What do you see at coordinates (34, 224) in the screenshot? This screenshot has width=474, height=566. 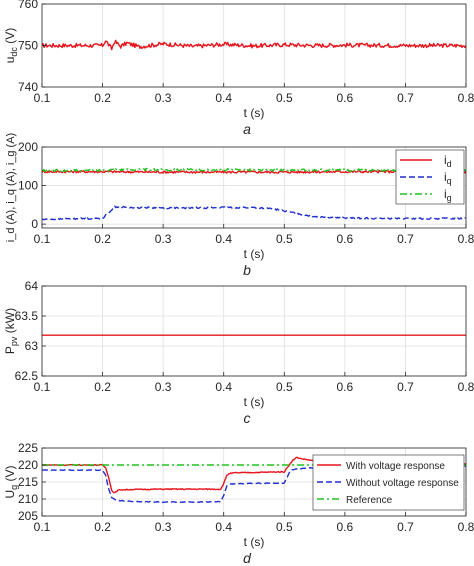 I see `y-tick-label: 0` at bounding box center [34, 224].